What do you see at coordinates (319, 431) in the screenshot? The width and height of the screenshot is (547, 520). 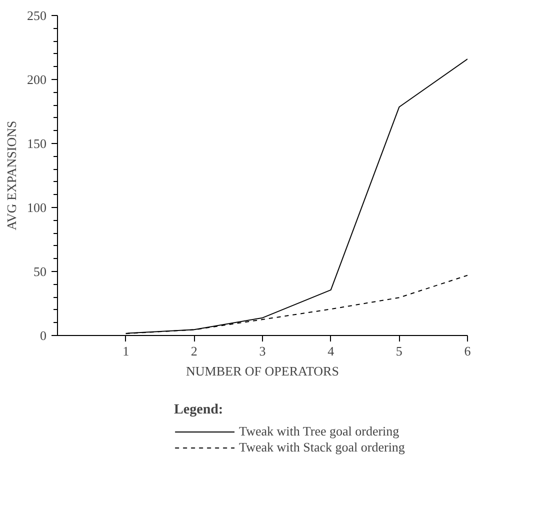 I see `legend-label: Tweak with Tree goal ordering` at bounding box center [319, 431].